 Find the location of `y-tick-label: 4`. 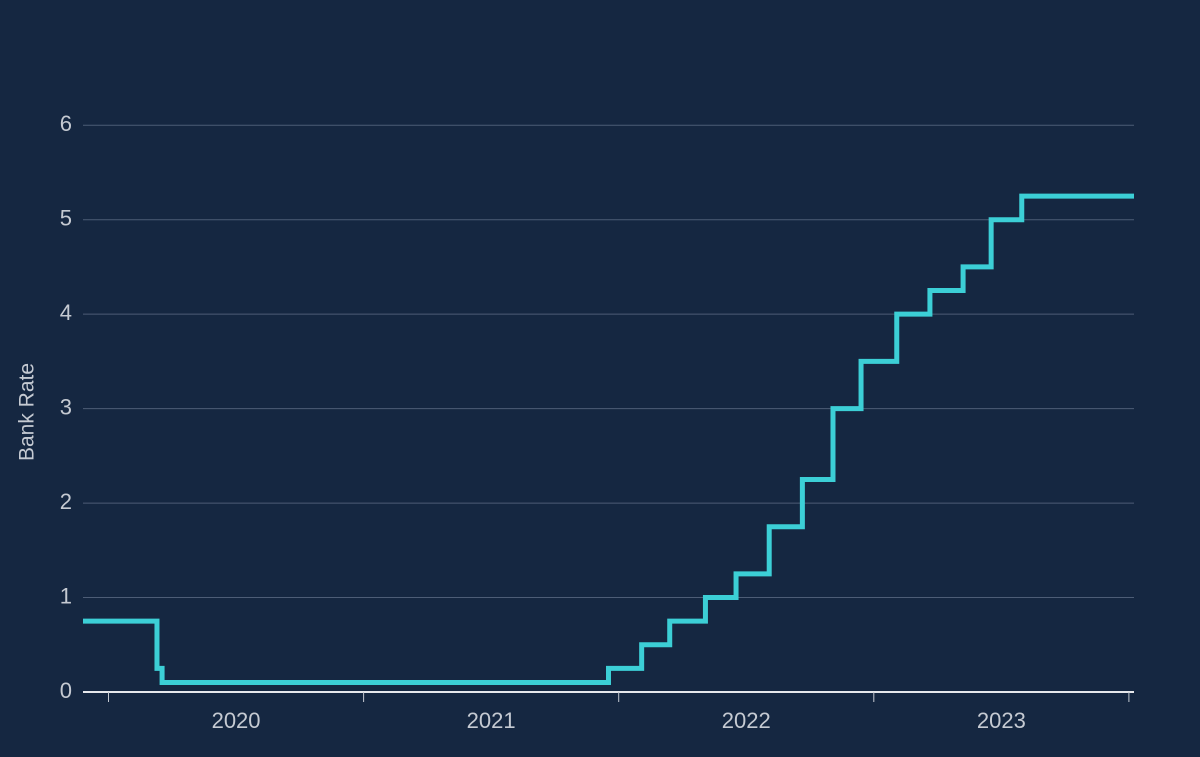

y-tick-label: 4 is located at coordinates (66, 312).